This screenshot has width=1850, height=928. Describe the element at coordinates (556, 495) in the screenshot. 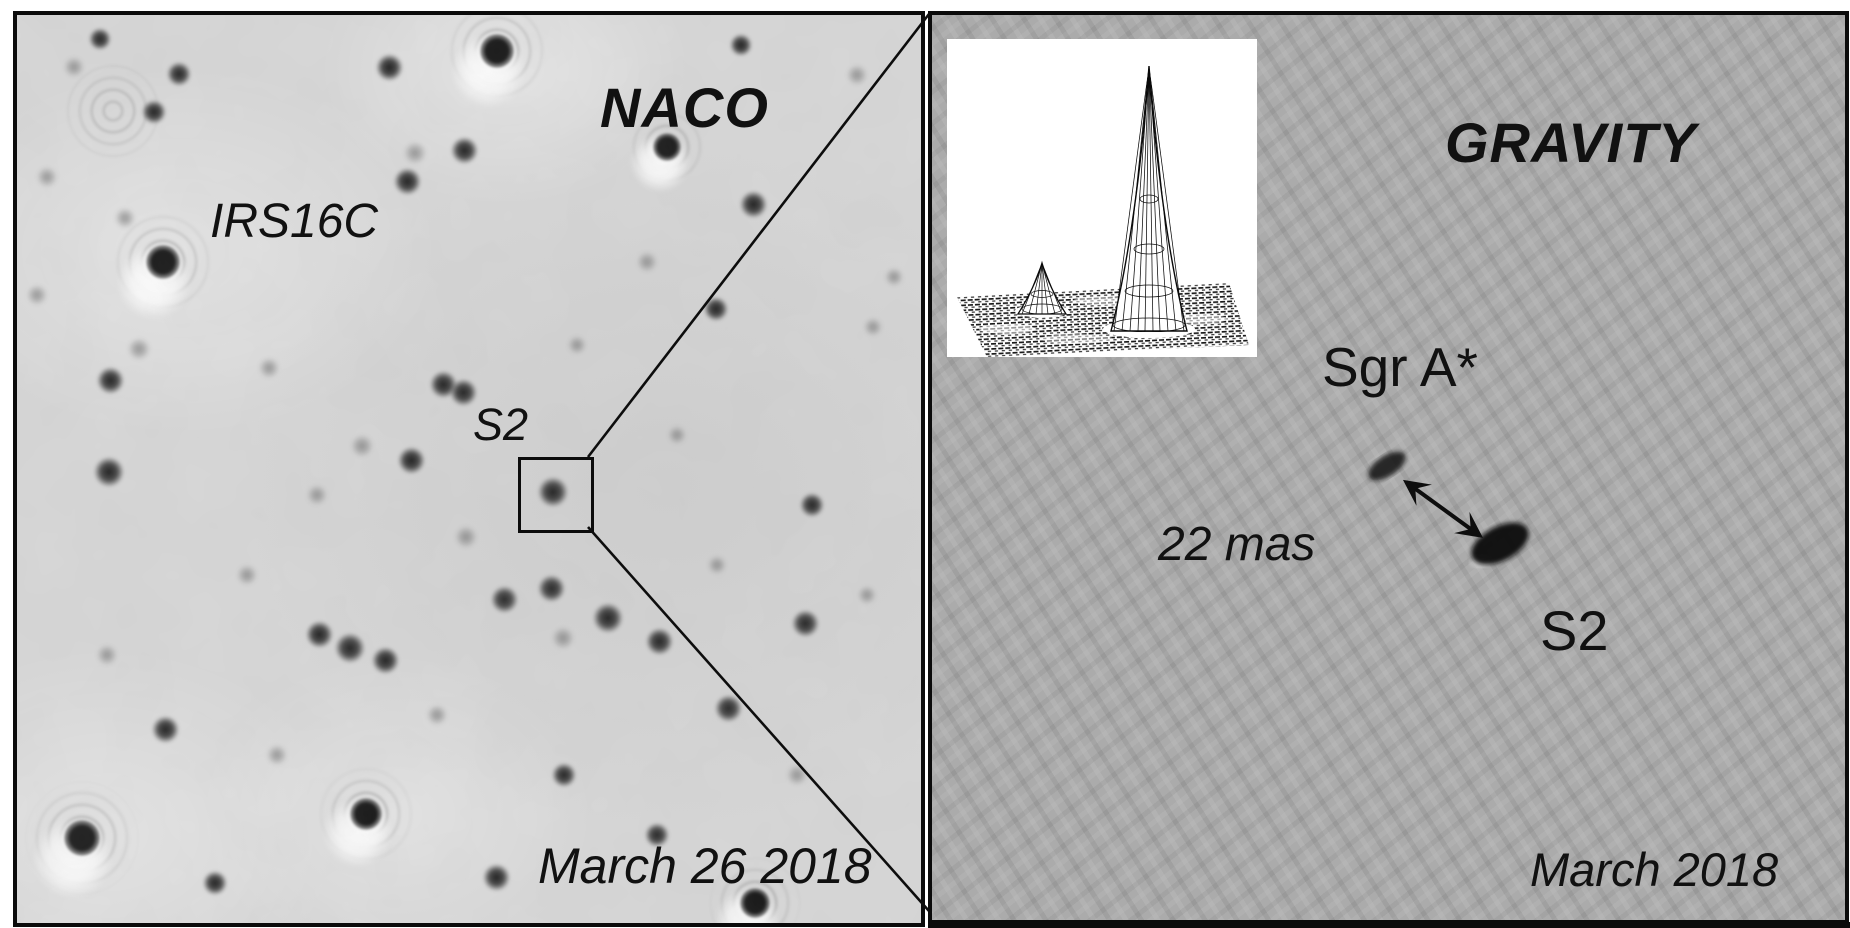

I see `s2-zoom-box` at that location.